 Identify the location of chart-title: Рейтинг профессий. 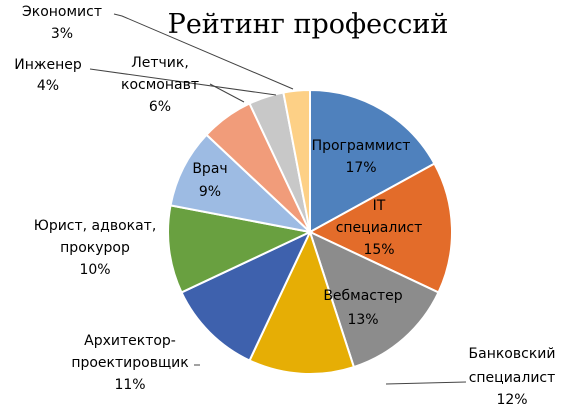
(308, 24).